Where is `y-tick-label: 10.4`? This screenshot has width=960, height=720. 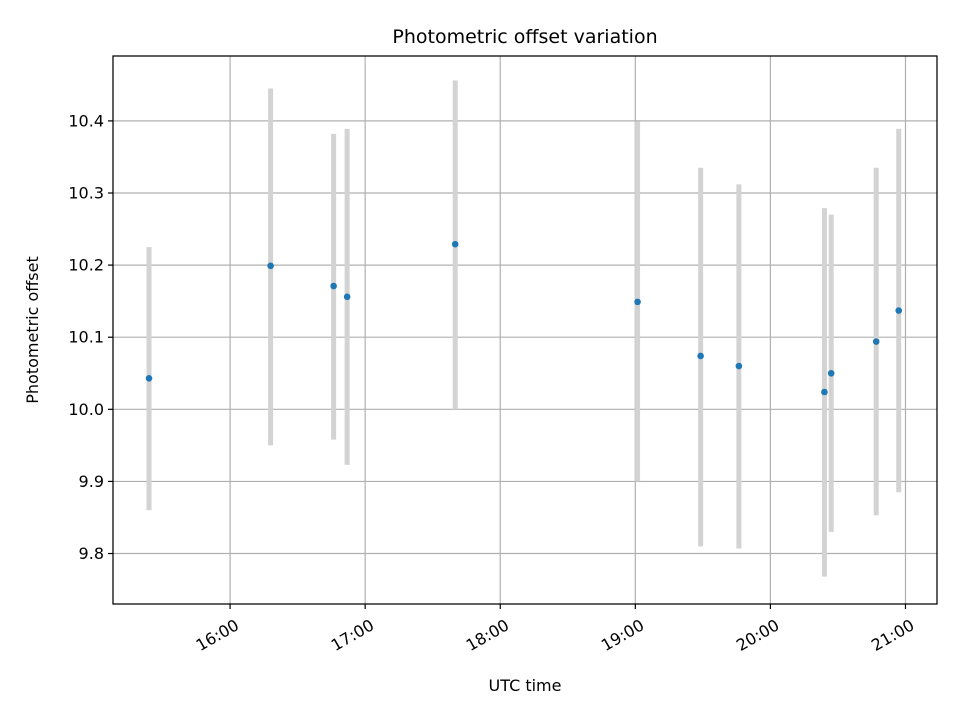
y-tick-label: 10.4 is located at coordinates (86, 120).